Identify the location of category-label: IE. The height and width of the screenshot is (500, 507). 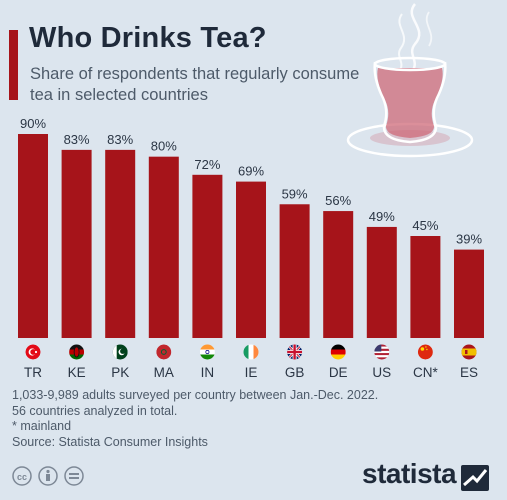
(251, 372).